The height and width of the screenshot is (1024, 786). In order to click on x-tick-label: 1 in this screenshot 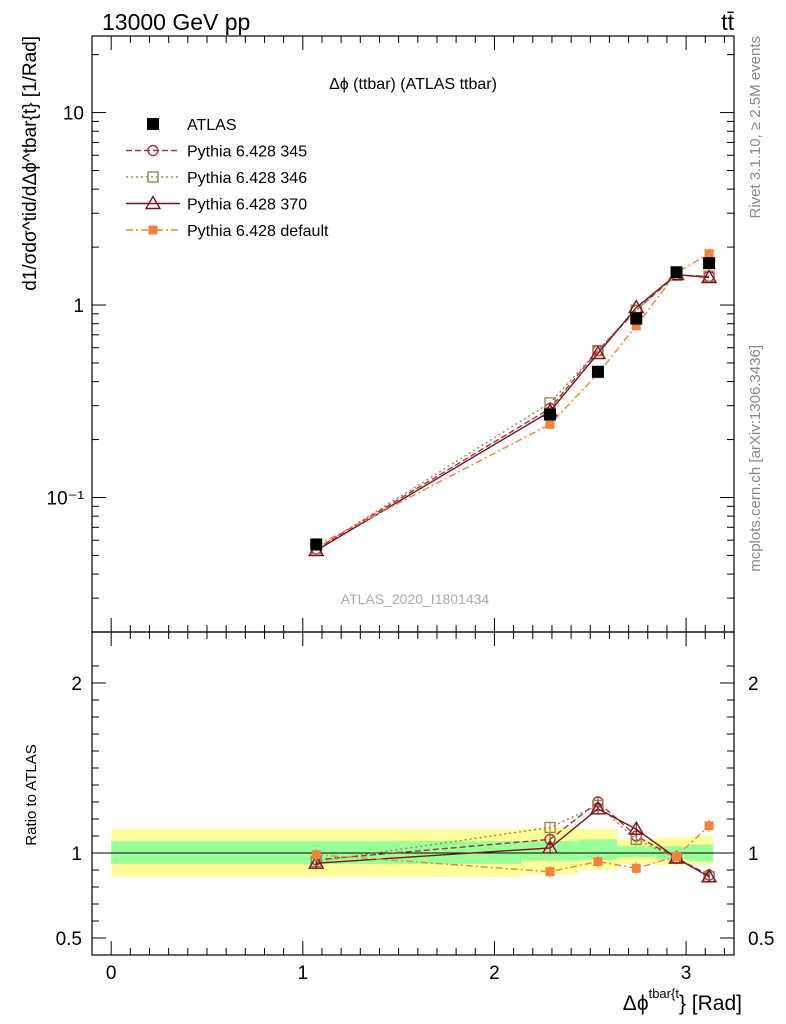, I will do `click(303, 973)`.